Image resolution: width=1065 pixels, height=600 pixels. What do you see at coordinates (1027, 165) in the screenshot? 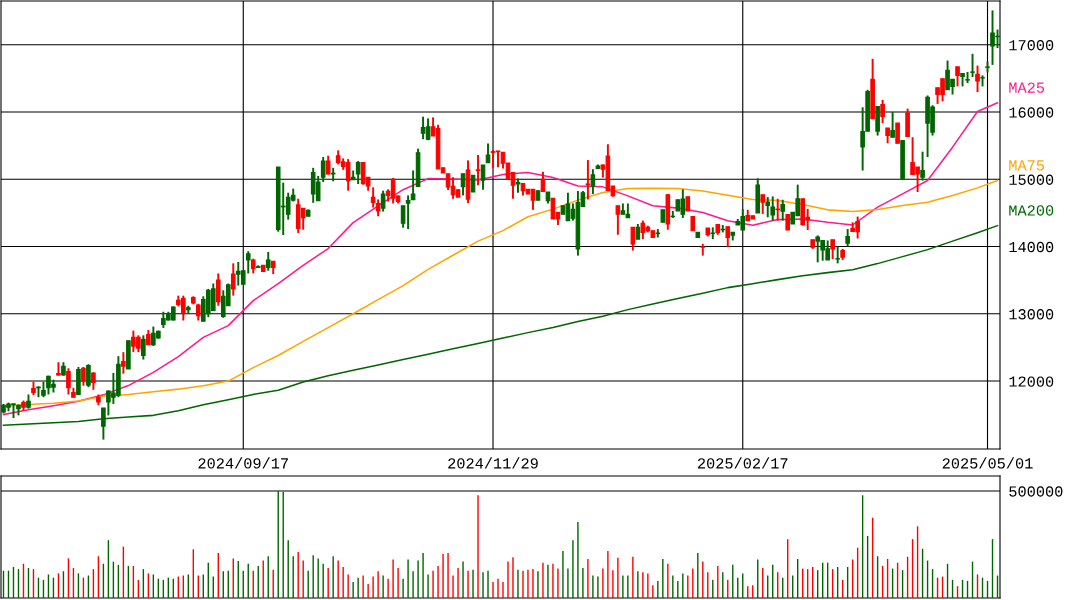
I see `series-label: MA75` at bounding box center [1027, 165].